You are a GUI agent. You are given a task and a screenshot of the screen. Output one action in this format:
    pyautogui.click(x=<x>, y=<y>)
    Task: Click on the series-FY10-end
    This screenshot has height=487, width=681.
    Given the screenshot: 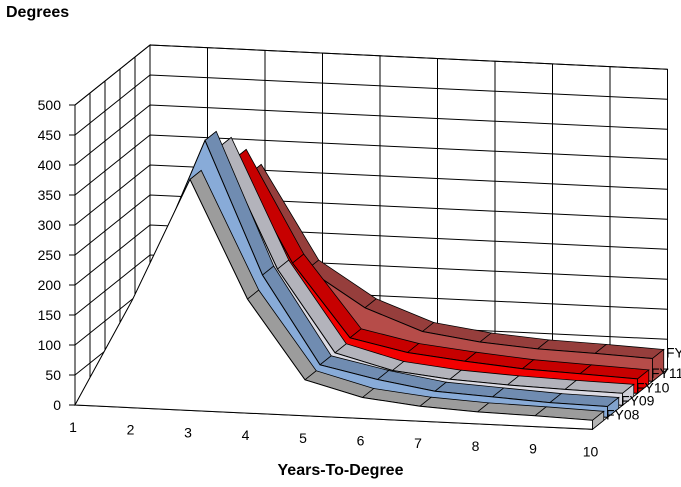 What is the action you would take?
    pyautogui.click(x=628, y=395)
    